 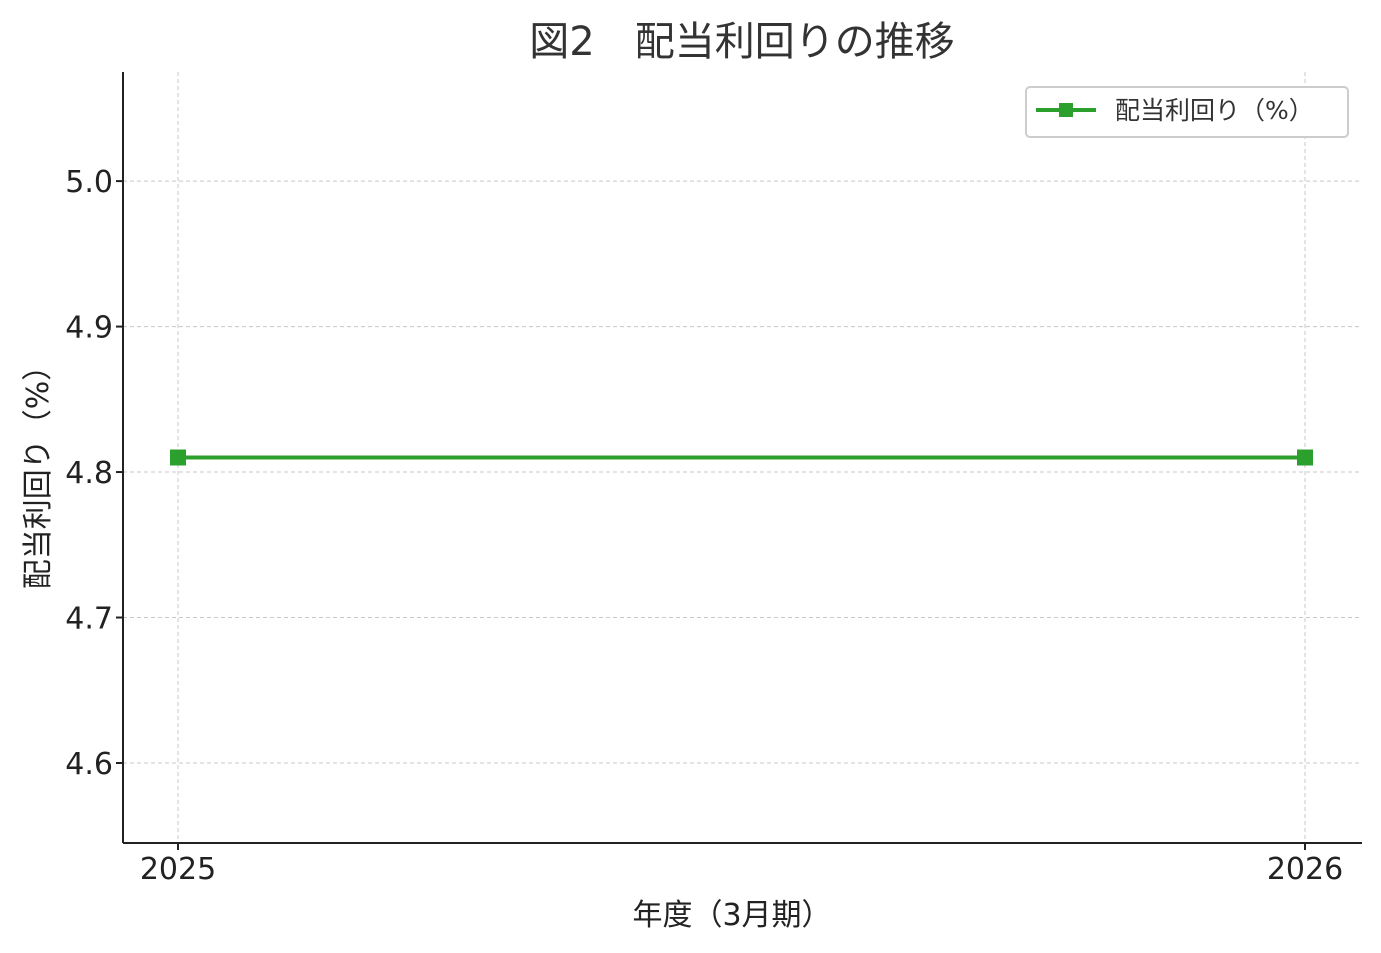 What do you see at coordinates (1214, 110) in the screenshot?
I see `legend-label: 配当利回り（%）` at bounding box center [1214, 110].